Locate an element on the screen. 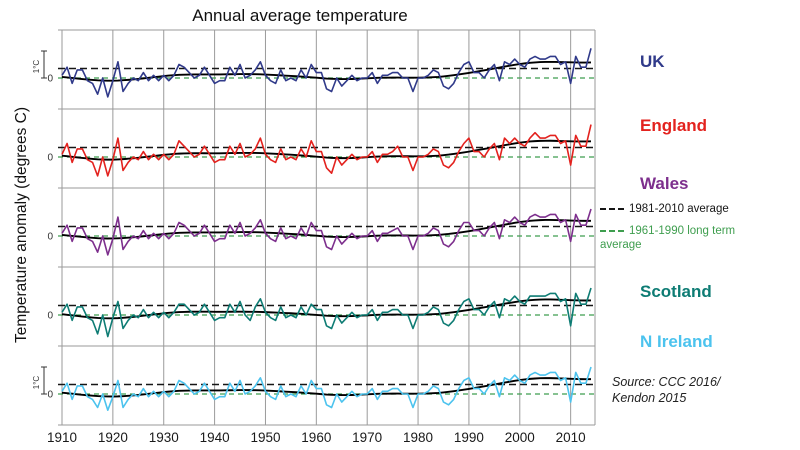 Image resolution: width=800 pixels, height=450 pixels. svg-text: 1940 is located at coordinates (215, 437).